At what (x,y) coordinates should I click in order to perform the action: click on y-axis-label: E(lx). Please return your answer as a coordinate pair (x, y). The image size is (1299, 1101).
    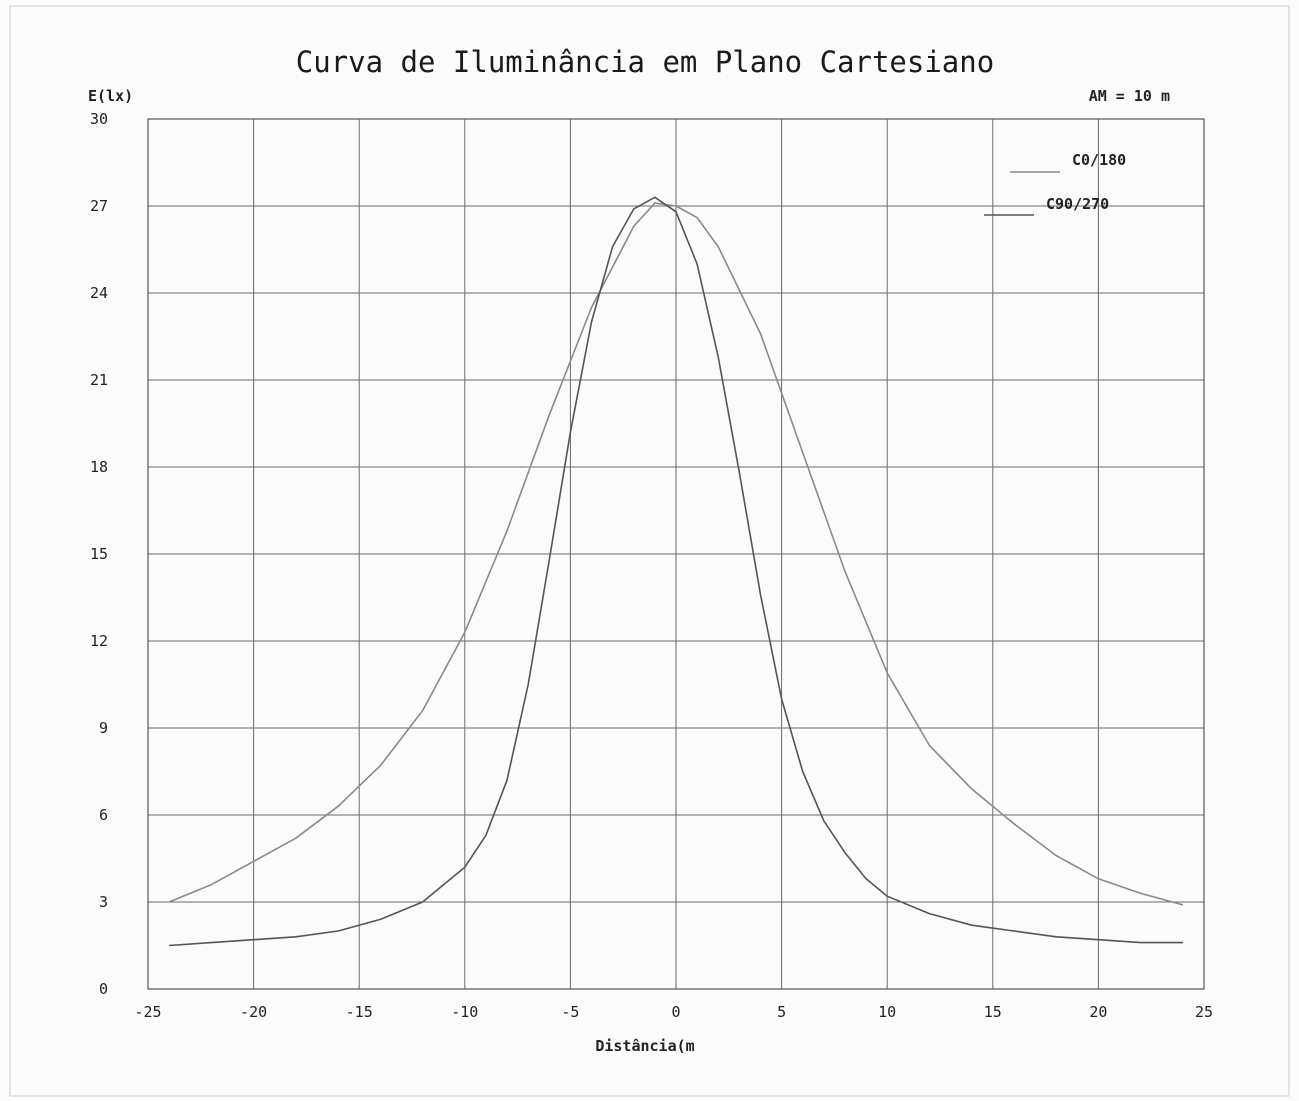
    Looking at the image, I should click on (110, 96).